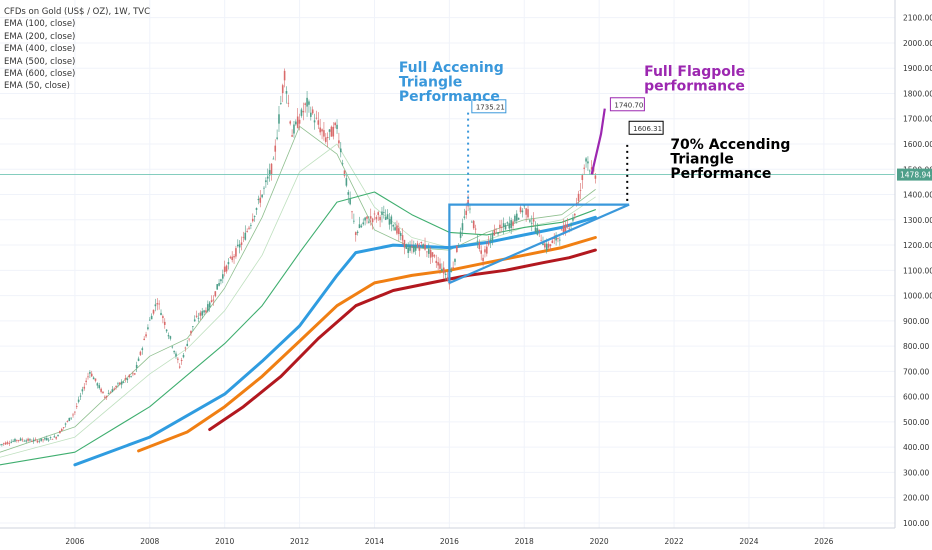 This screenshot has width=932, height=550. What do you see at coordinates (374, 541) in the screenshot?
I see `x-tick-label: 2014` at bounding box center [374, 541].